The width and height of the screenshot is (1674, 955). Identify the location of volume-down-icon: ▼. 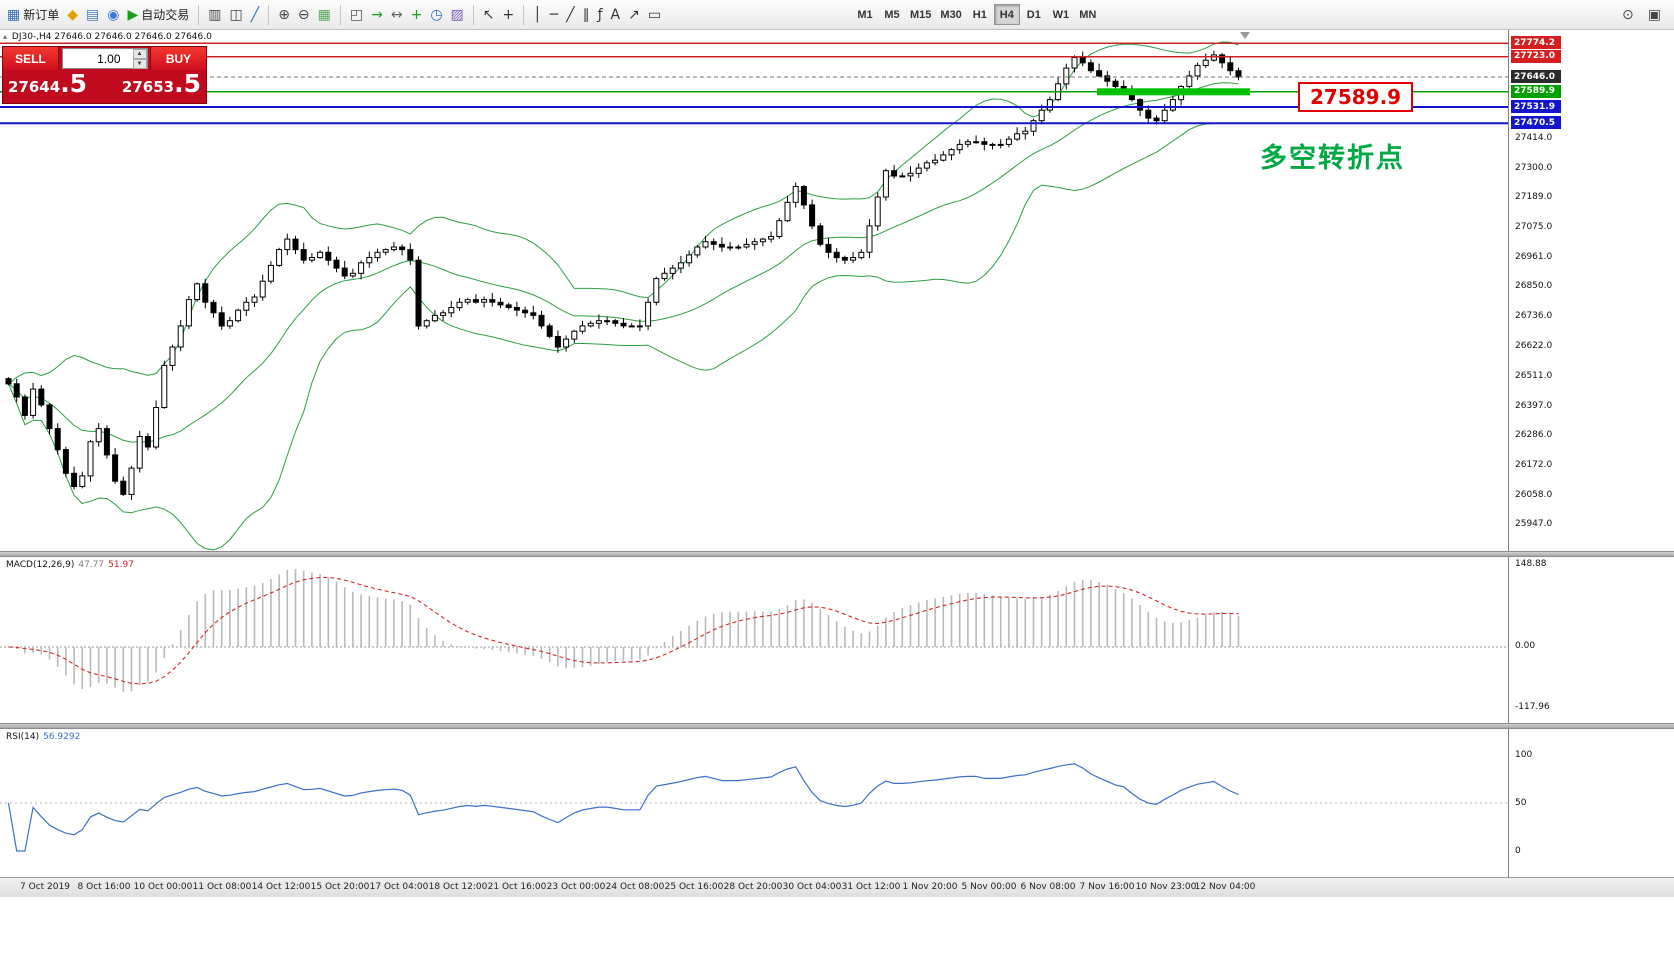
(139, 63).